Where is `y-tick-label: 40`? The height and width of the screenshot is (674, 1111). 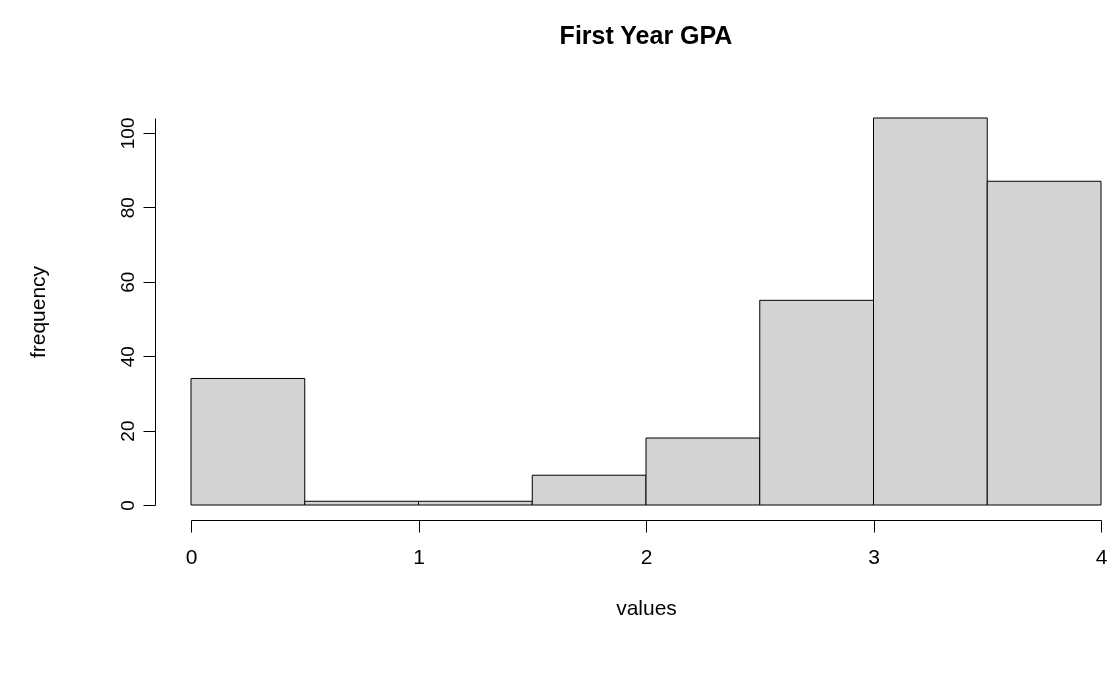
y-tick-label: 40 is located at coordinates (127, 357).